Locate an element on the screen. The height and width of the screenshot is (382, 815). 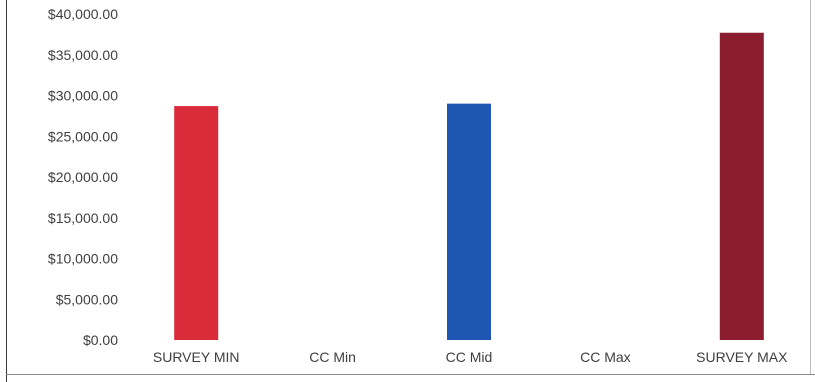
x-tick-label: SURVEY MIN is located at coordinates (196, 357).